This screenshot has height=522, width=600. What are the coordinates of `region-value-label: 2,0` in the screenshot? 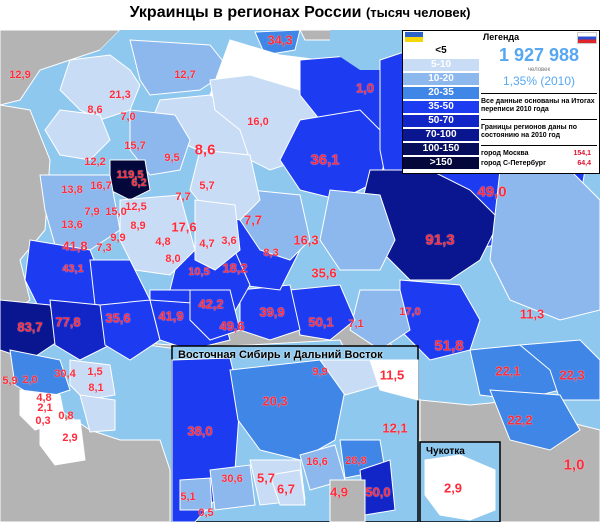 It's located at (30, 380).